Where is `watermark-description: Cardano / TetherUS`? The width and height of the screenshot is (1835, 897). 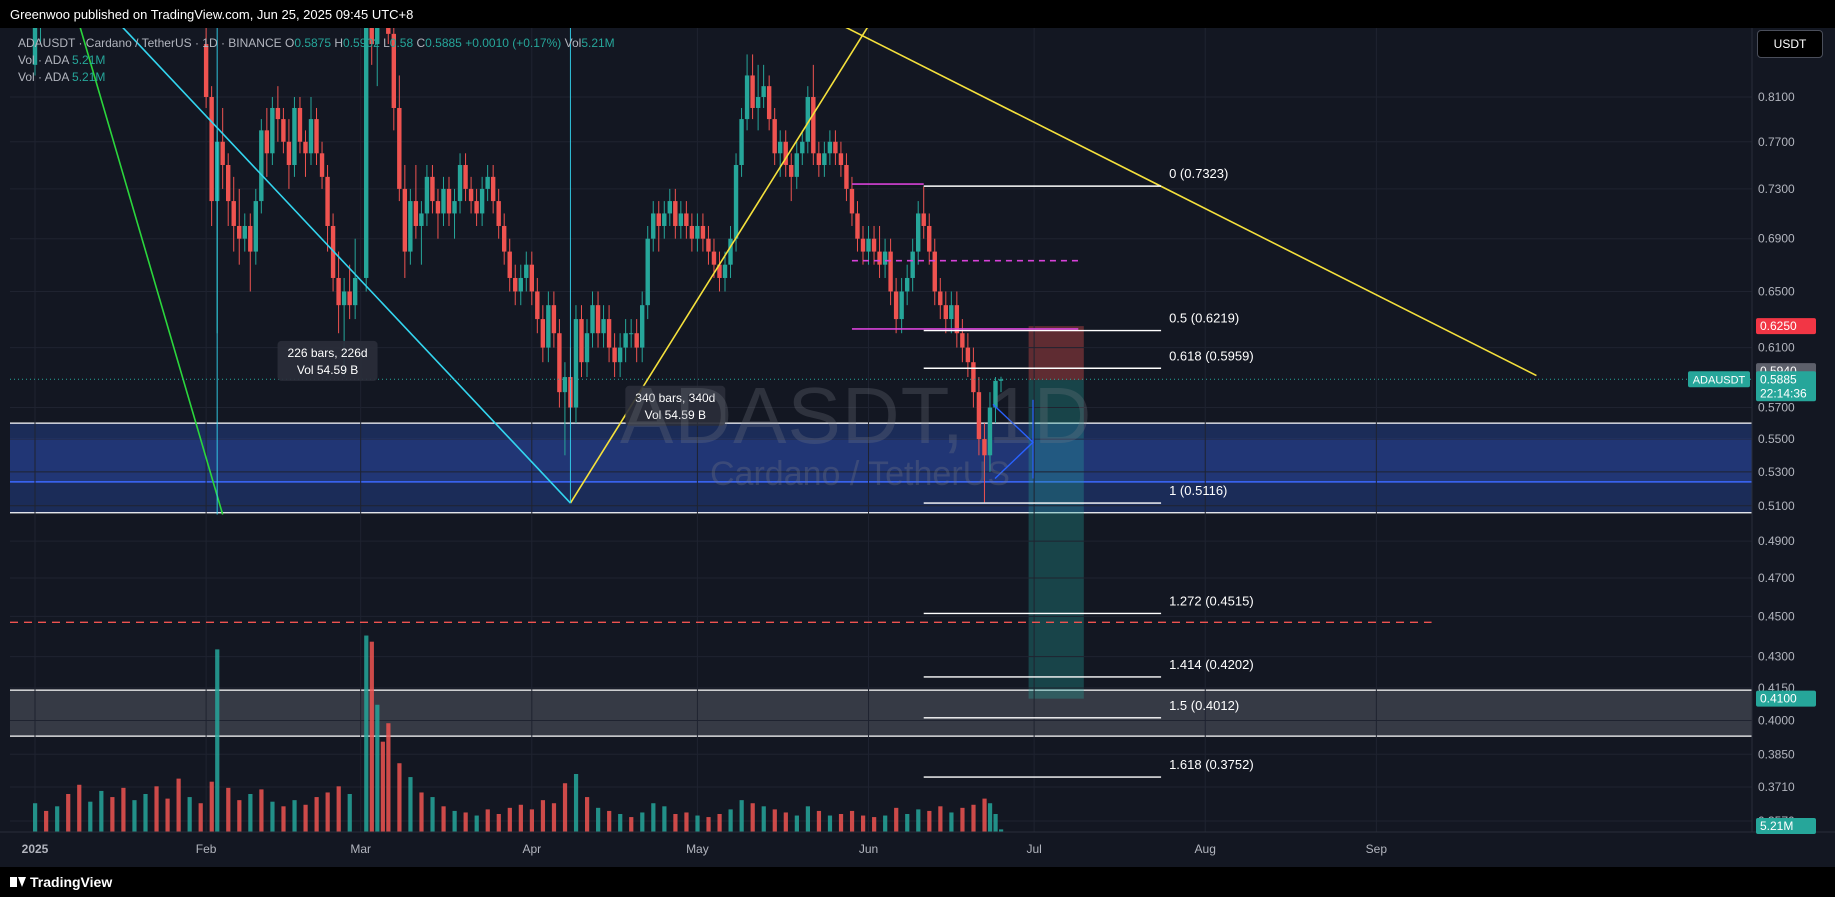 watermark-description: Cardano / TetherUS is located at coordinates (860, 474).